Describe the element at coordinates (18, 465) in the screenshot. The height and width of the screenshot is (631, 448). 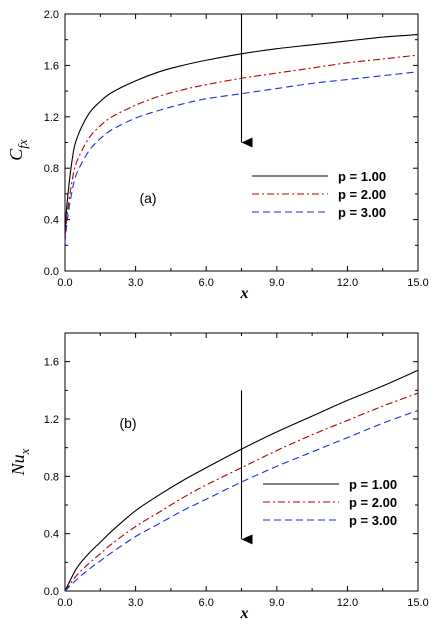
I see `y-axis-label-main: Nu` at that location.